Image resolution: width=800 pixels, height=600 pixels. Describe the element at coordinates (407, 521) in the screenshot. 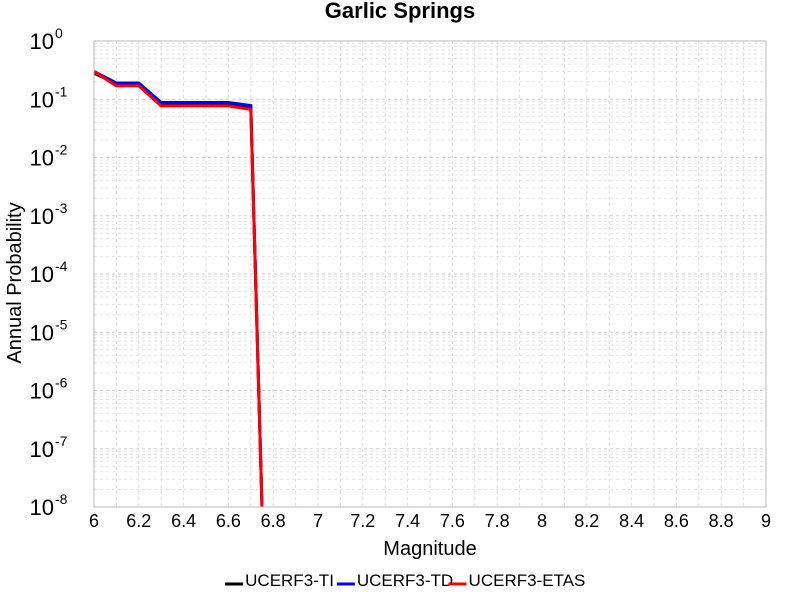

I see `x-tick-label: 7.4` at that location.